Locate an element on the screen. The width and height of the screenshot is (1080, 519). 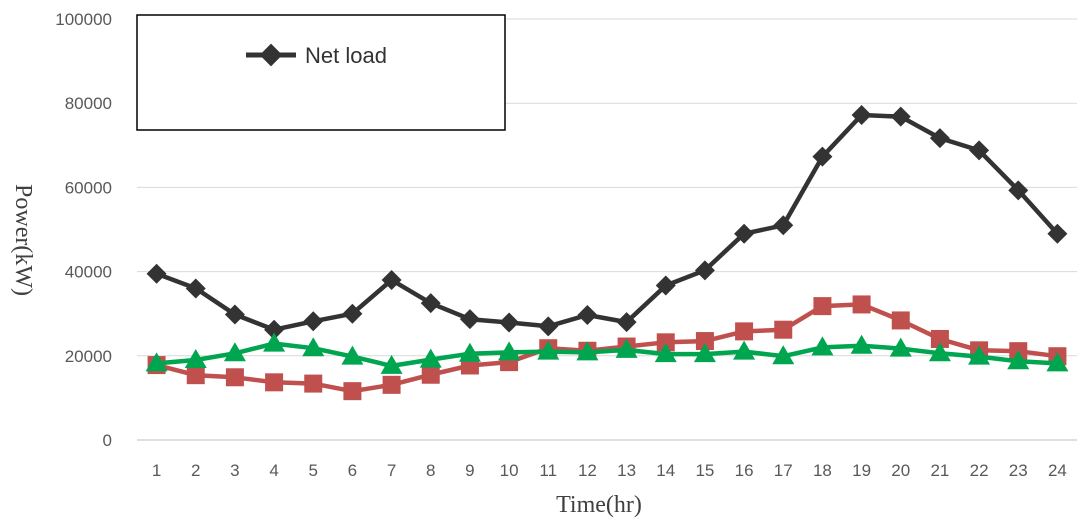
x-tick-label: 5 is located at coordinates (313, 470).